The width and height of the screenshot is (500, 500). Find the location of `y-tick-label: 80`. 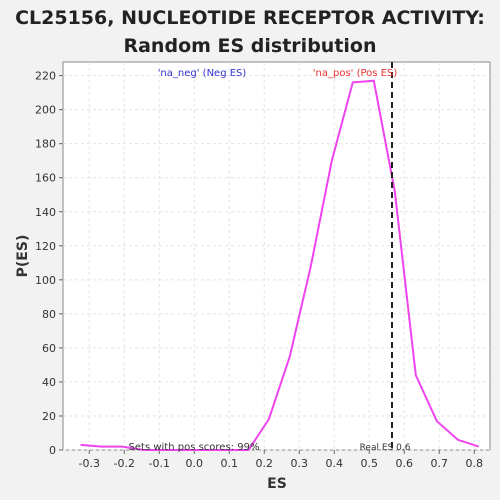

y-tick-label: 80 is located at coordinates (49, 314).